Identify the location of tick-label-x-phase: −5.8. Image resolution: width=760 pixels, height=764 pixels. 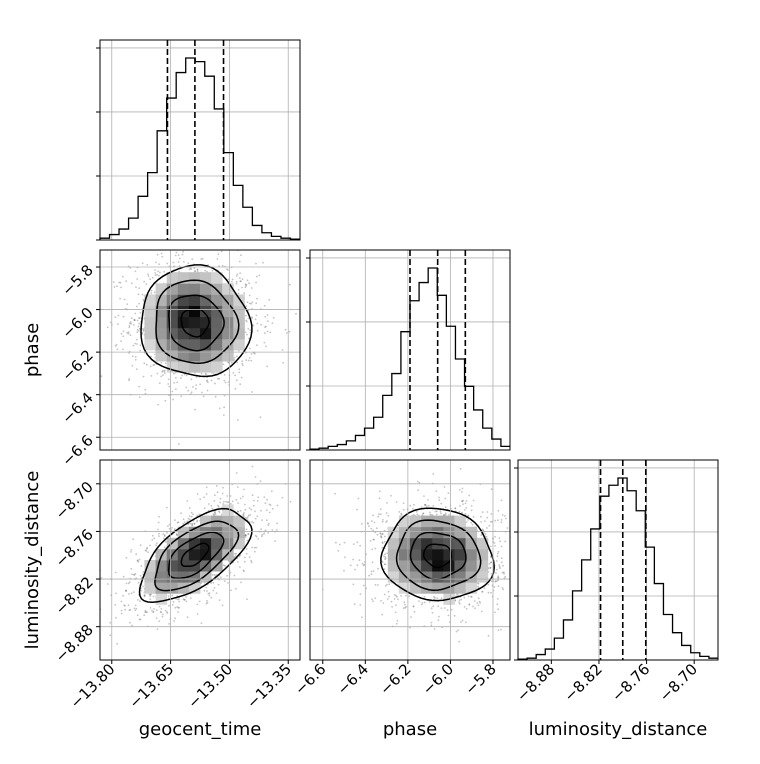
(480, 679).